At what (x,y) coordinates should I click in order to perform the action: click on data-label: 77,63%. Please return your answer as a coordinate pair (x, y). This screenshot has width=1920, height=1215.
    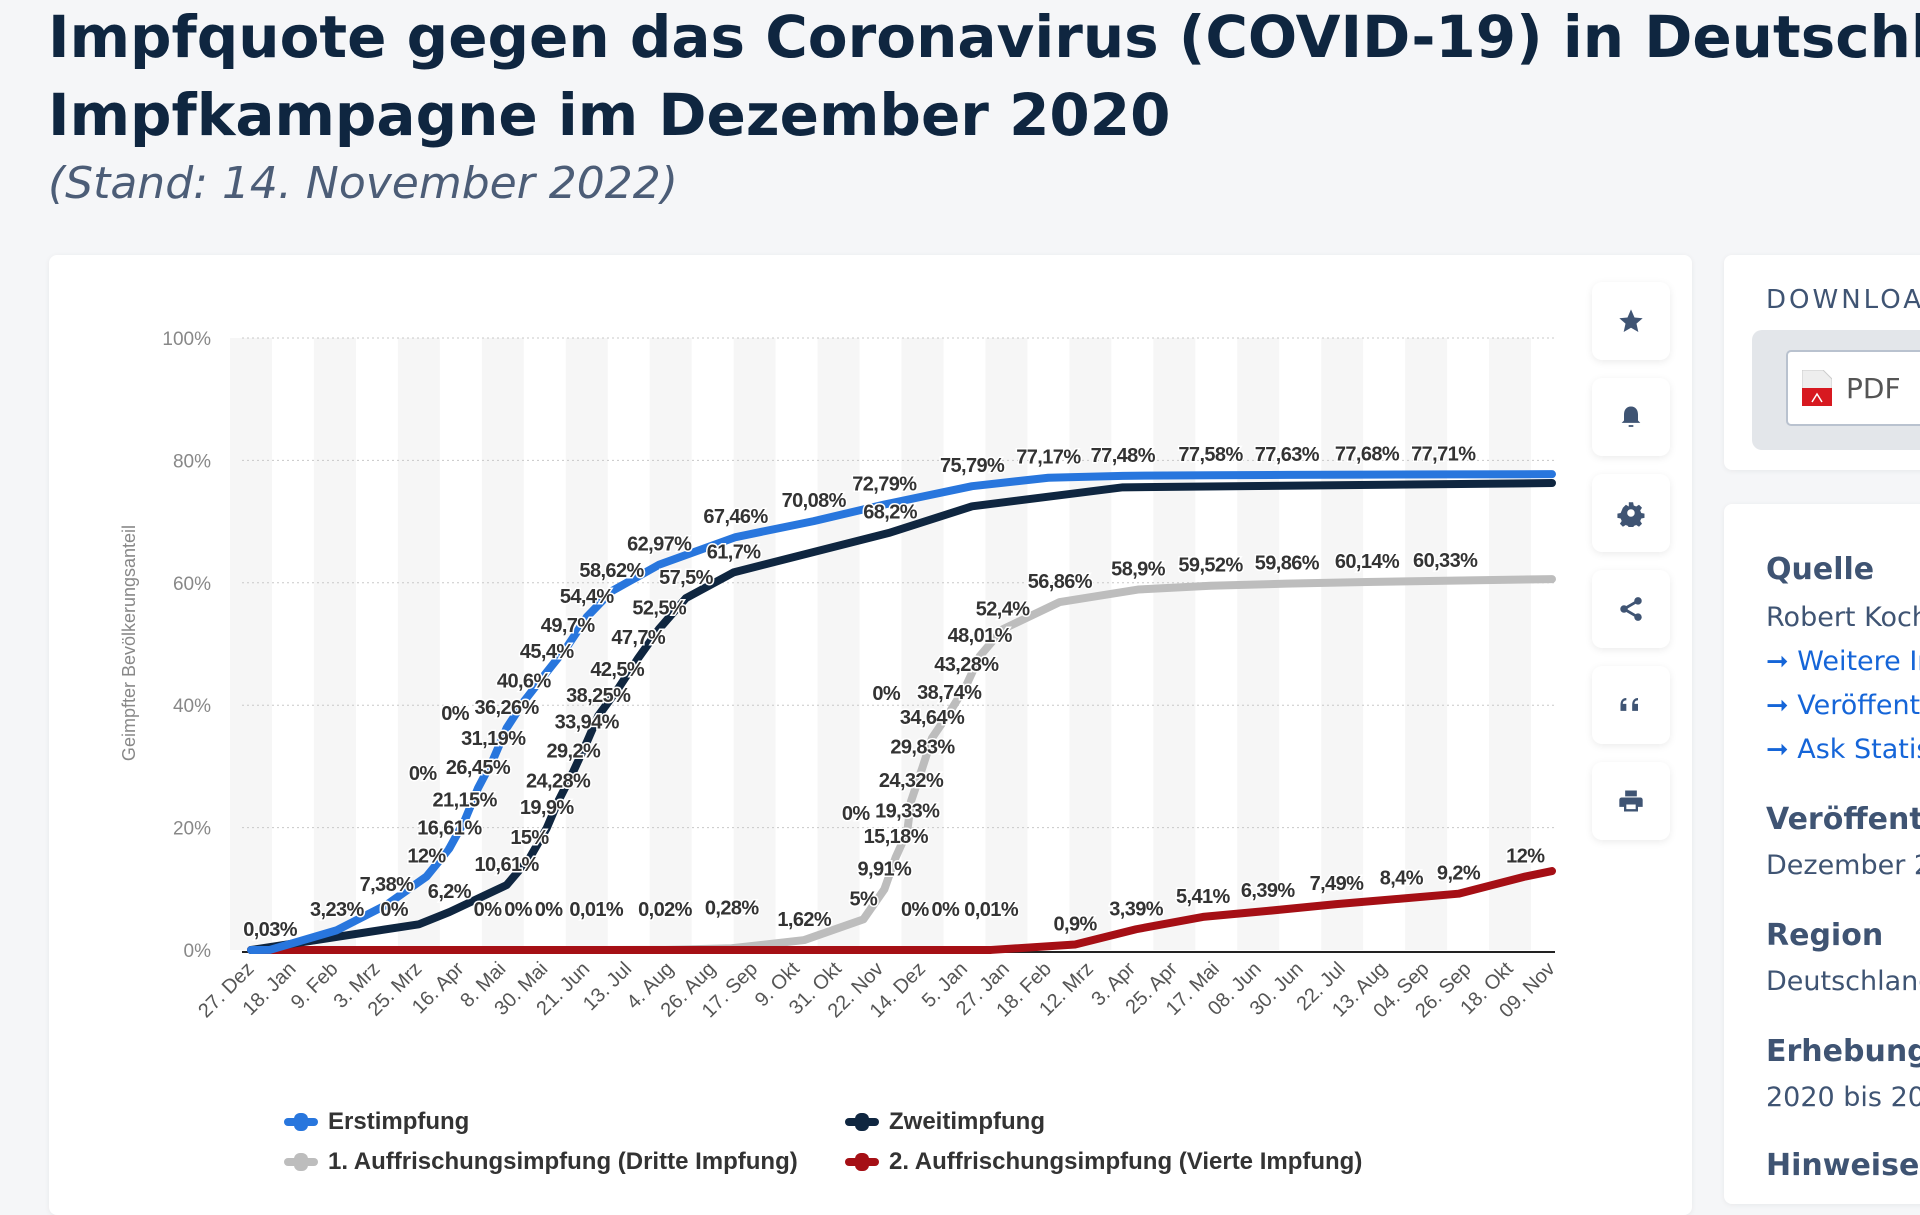
    Looking at the image, I should click on (1287, 455).